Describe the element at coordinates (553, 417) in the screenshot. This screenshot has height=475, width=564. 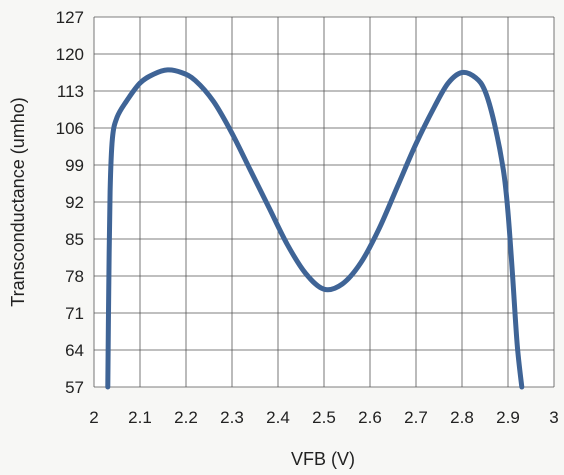
I see `x-tick-label: 3` at that location.